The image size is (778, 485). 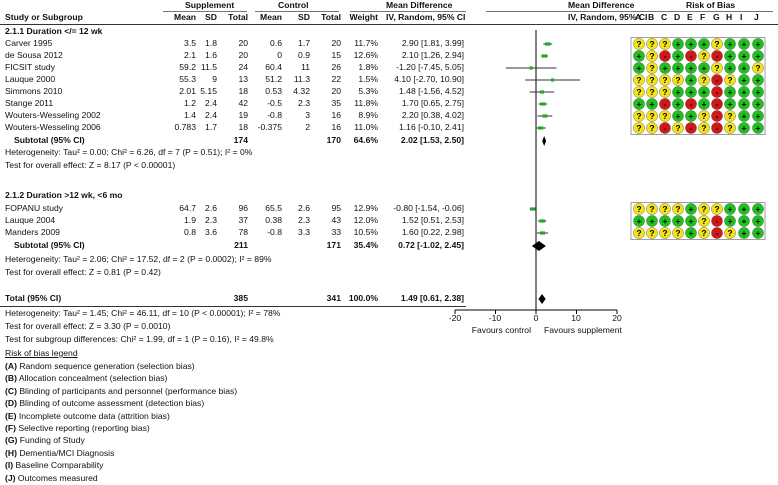 What do you see at coordinates (677, 17) in the screenshot?
I see `rob-letter-d: D` at bounding box center [677, 17].